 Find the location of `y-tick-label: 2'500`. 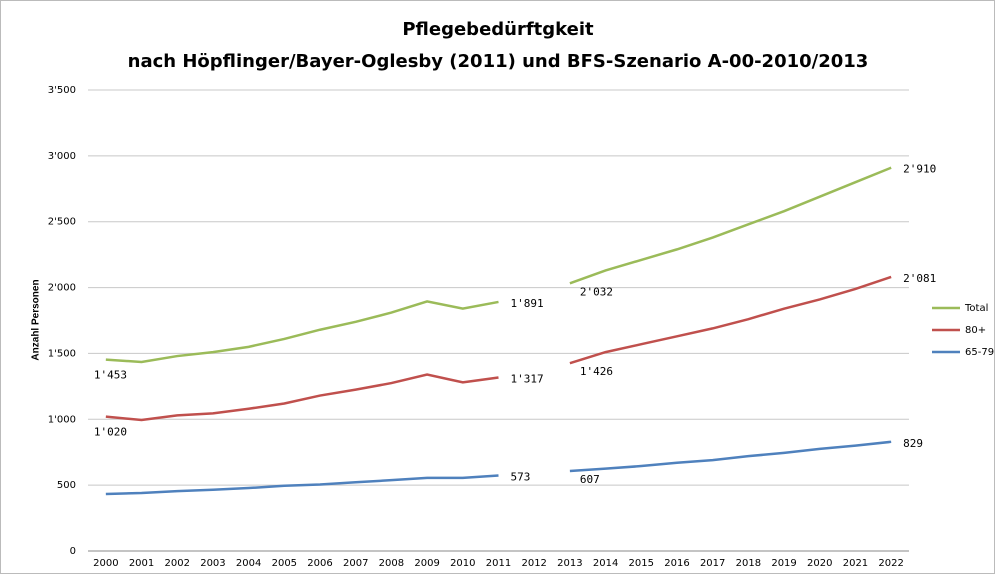

y-tick-label: 2'500 is located at coordinates (62, 222).